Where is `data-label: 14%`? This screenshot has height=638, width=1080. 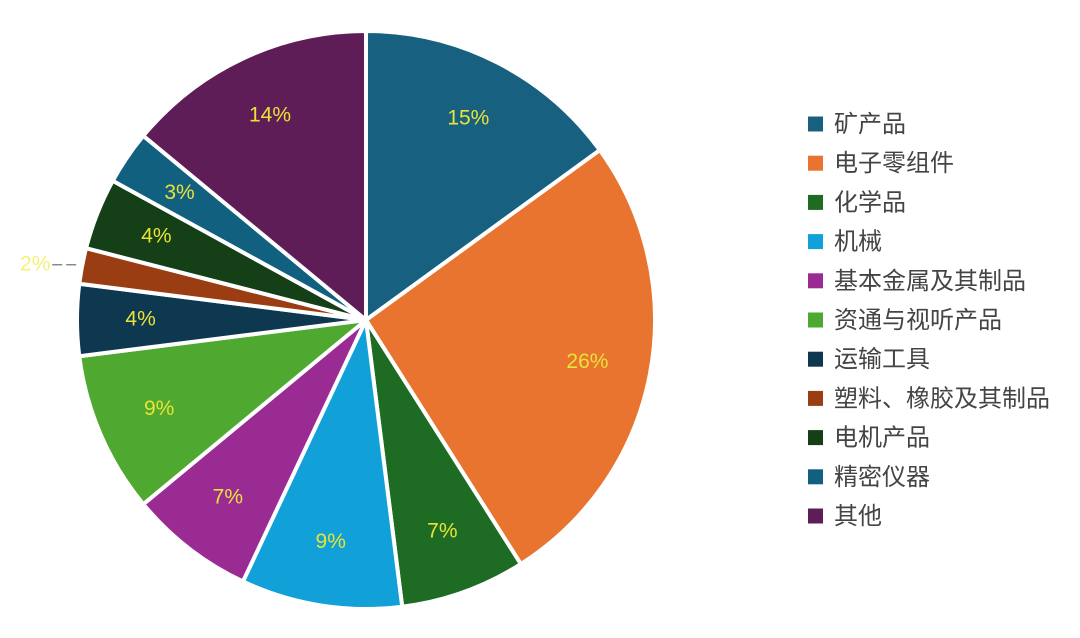
data-label: 14% is located at coordinates (270, 115).